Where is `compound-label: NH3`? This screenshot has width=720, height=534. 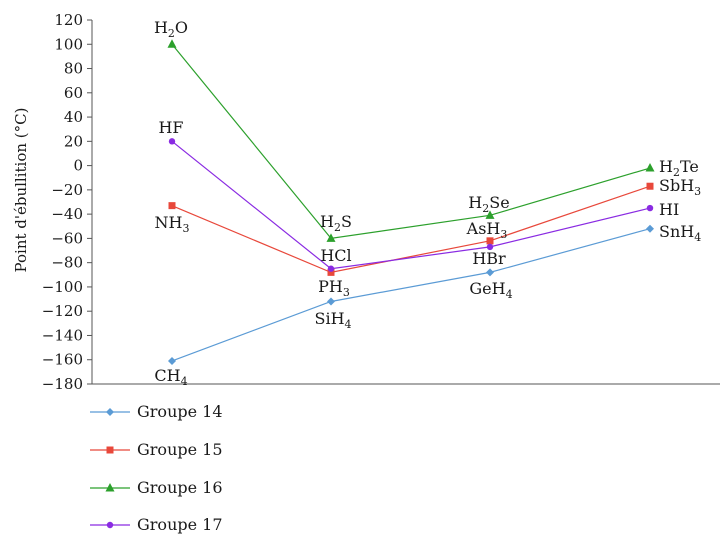 compound-label: NH3 is located at coordinates (172, 224).